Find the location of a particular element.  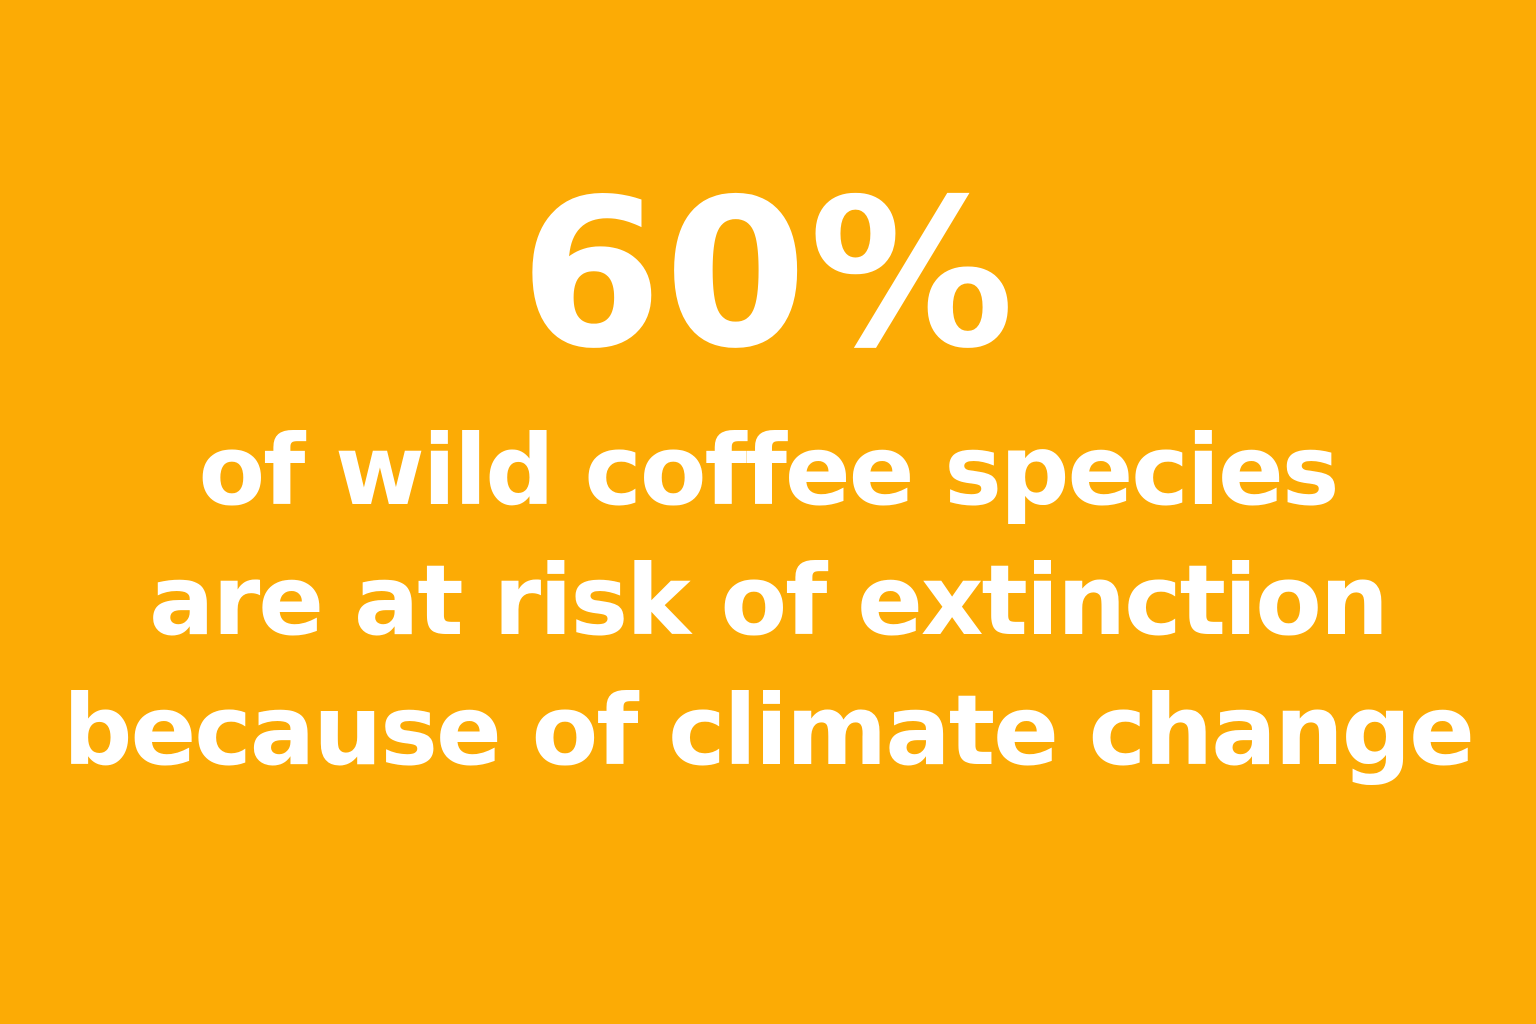

stat-line-2: are at risk of extinction is located at coordinates (768, 601).